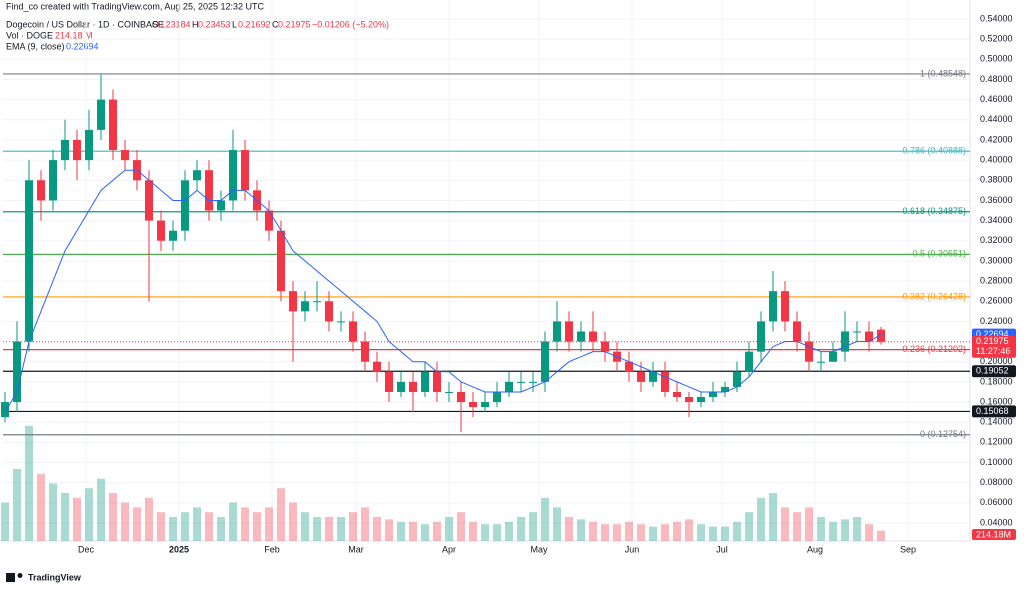  I want to click on fib-label: 0.382 (0.26428), so click(934, 296).